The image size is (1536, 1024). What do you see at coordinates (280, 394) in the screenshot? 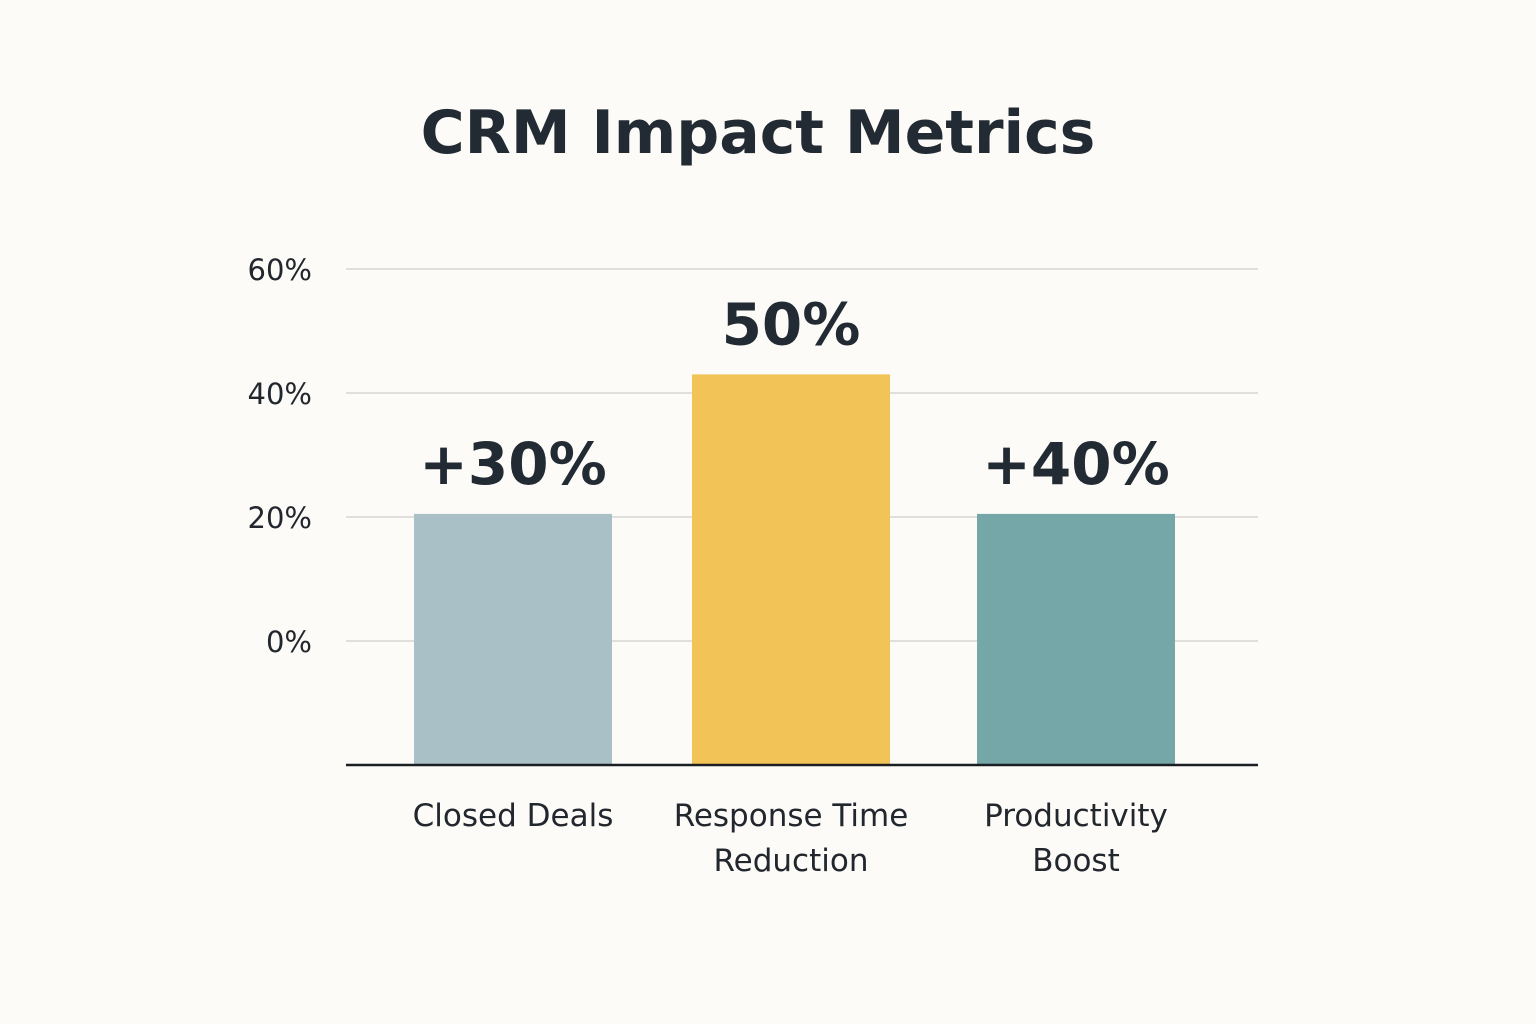
I see `y-tick-label: 40%` at bounding box center [280, 394].